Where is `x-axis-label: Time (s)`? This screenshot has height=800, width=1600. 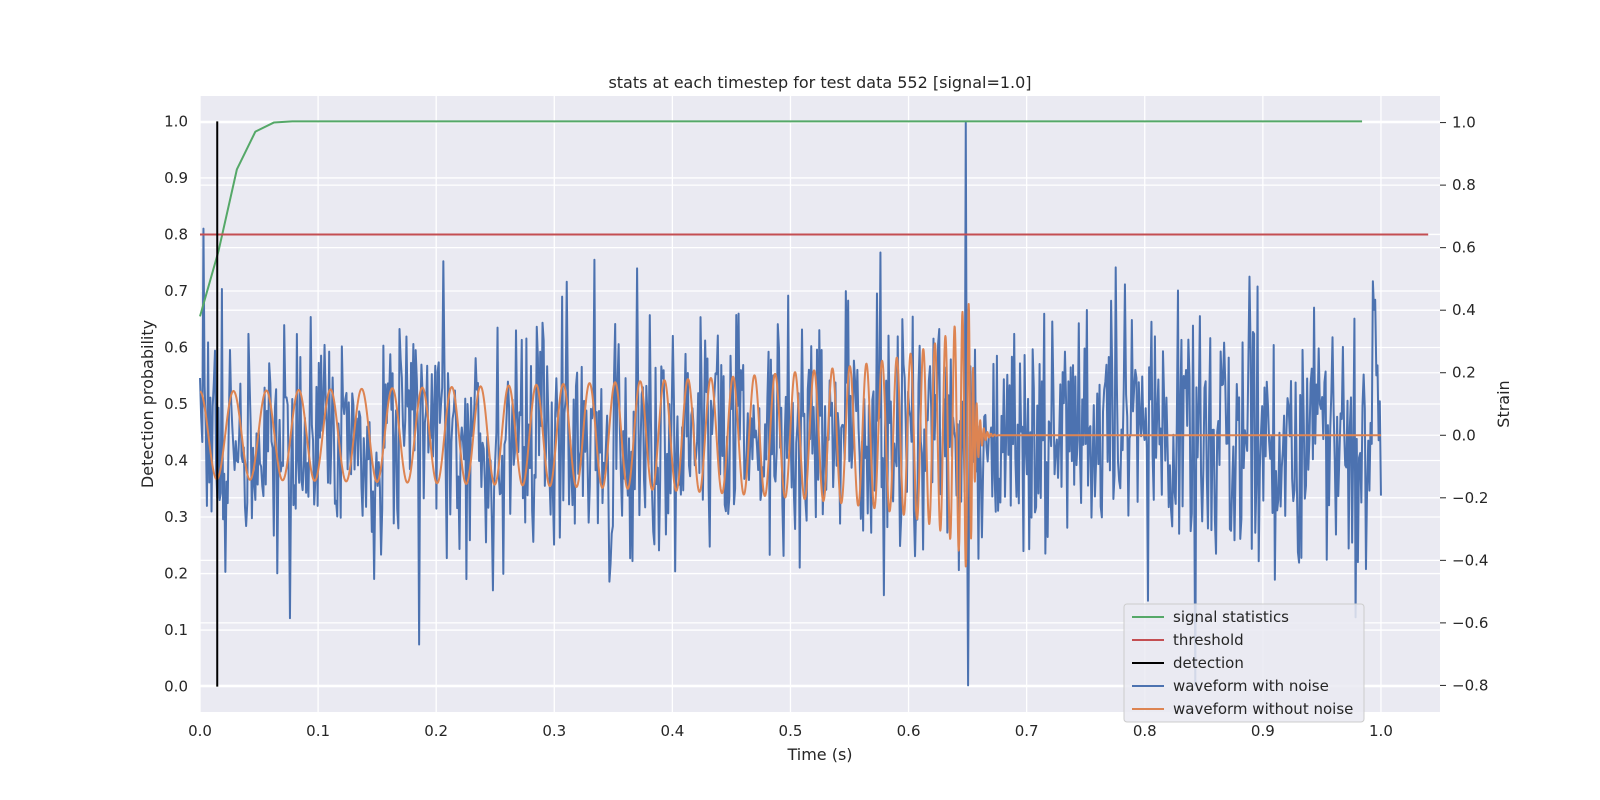 x-axis-label: Time (s) is located at coordinates (819, 754).